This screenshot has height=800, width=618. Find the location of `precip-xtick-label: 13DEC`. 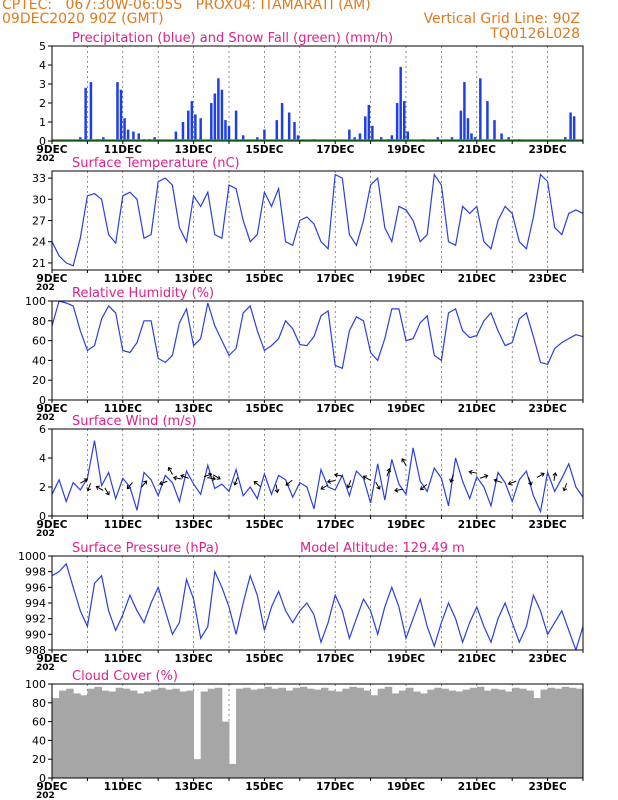

precip-xtick-label: 13DEC is located at coordinates (193, 150).